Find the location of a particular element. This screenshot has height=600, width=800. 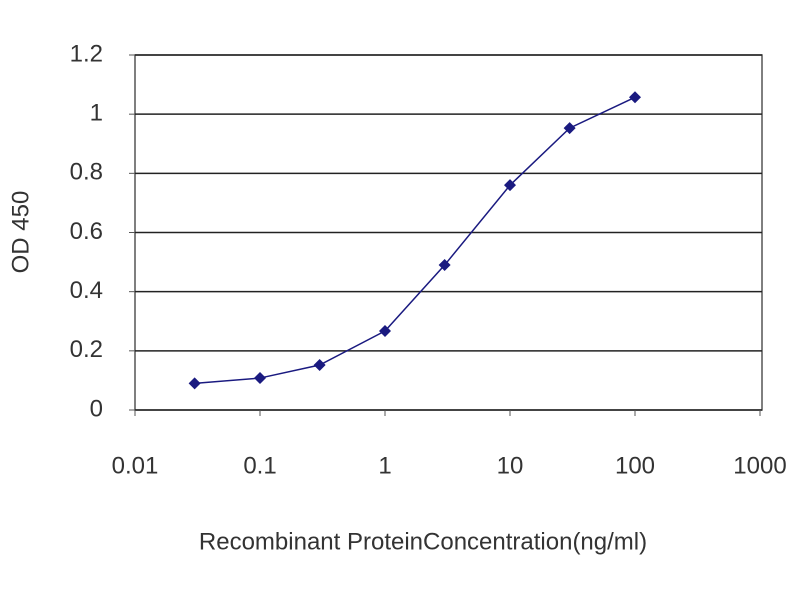

y-tick-label: 0.8 is located at coordinates (86, 172).